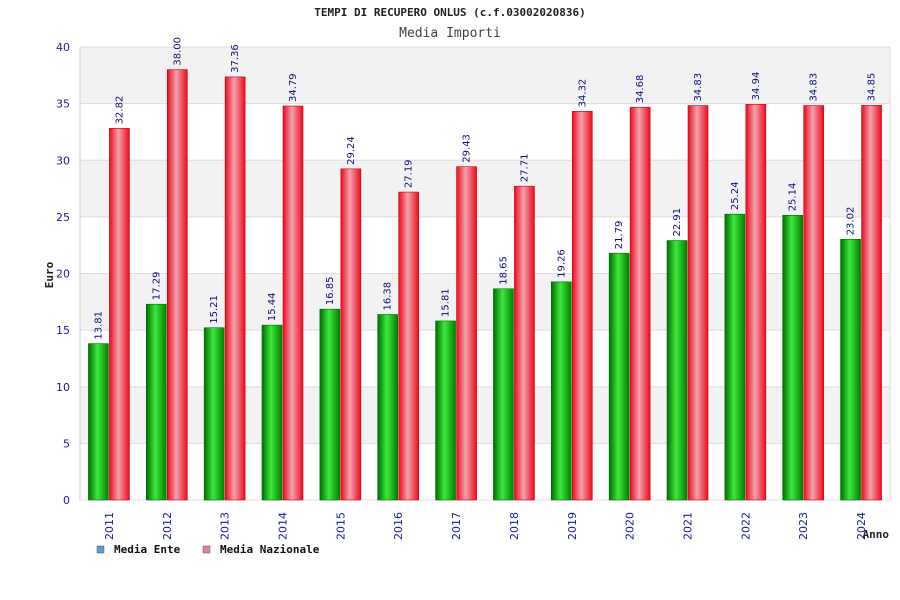  I want to click on bar-media-ente-2017, so click(445, 410).